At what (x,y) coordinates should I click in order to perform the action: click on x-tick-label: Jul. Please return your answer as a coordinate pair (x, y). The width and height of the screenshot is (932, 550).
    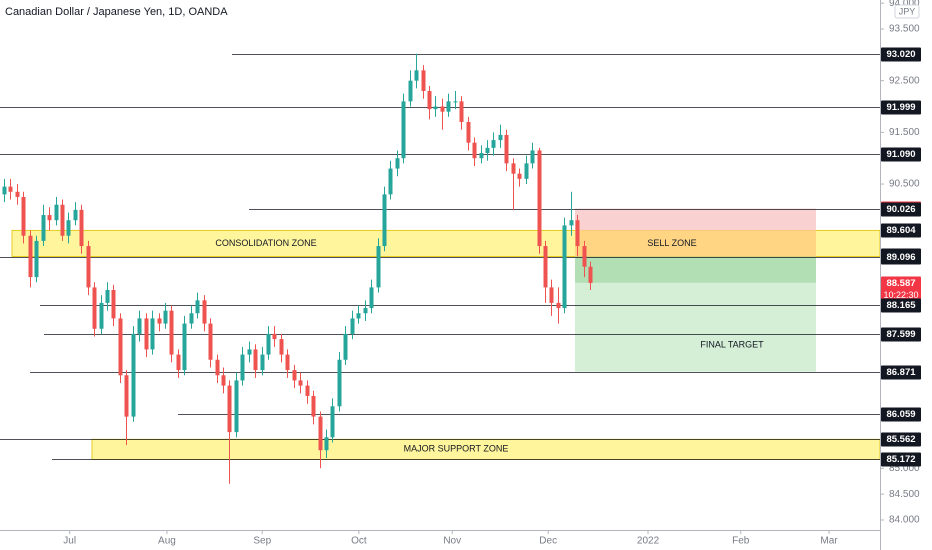
    Looking at the image, I should click on (69, 541).